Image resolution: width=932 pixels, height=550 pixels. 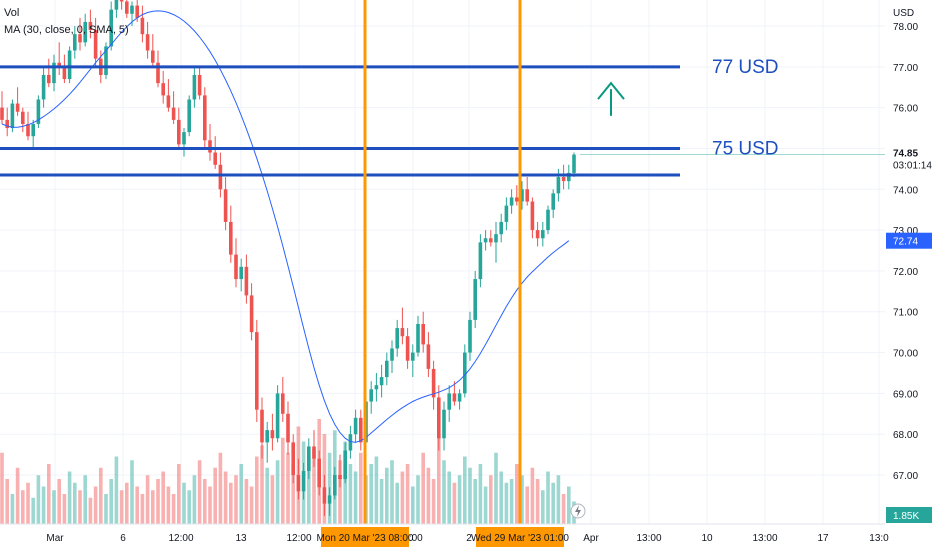 I want to click on price-tick-6: 73.00, so click(x=905, y=231).